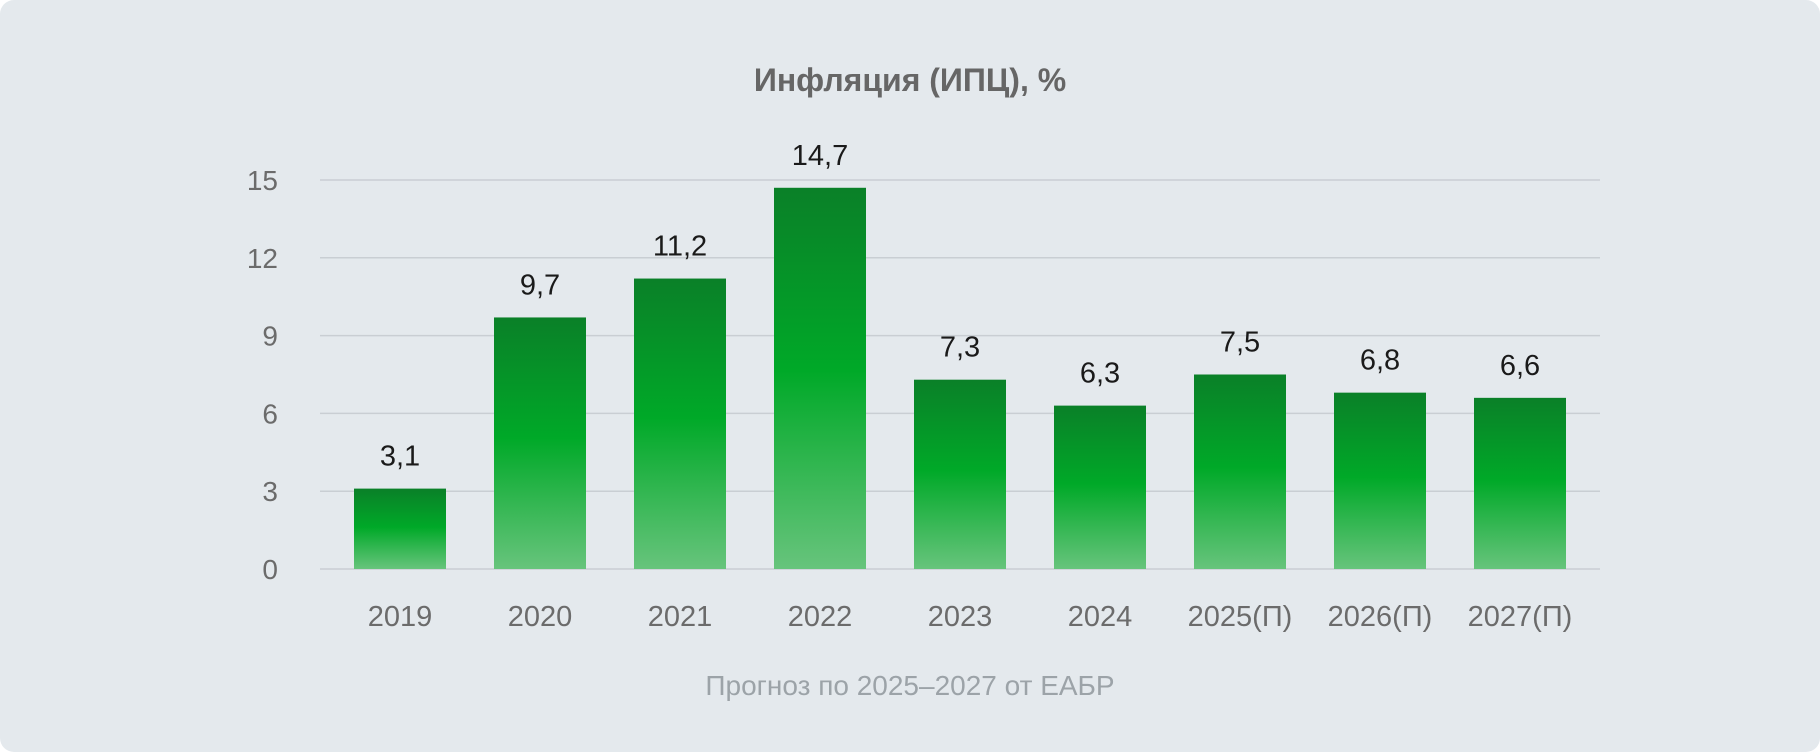  What do you see at coordinates (1100, 617) in the screenshot?
I see `x-tick-label: 2024` at bounding box center [1100, 617].